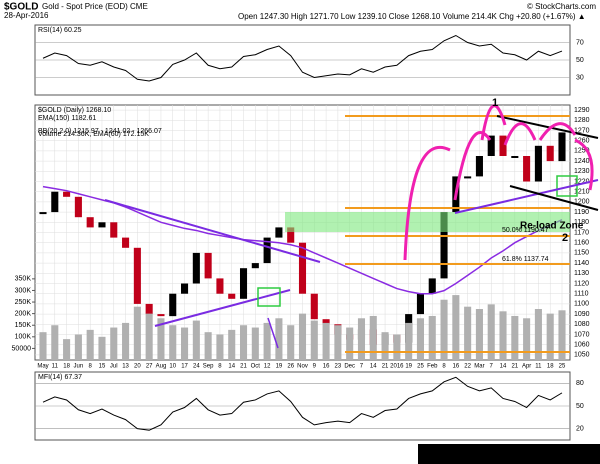  I want to click on y-tick-label: 20, so click(580, 429).